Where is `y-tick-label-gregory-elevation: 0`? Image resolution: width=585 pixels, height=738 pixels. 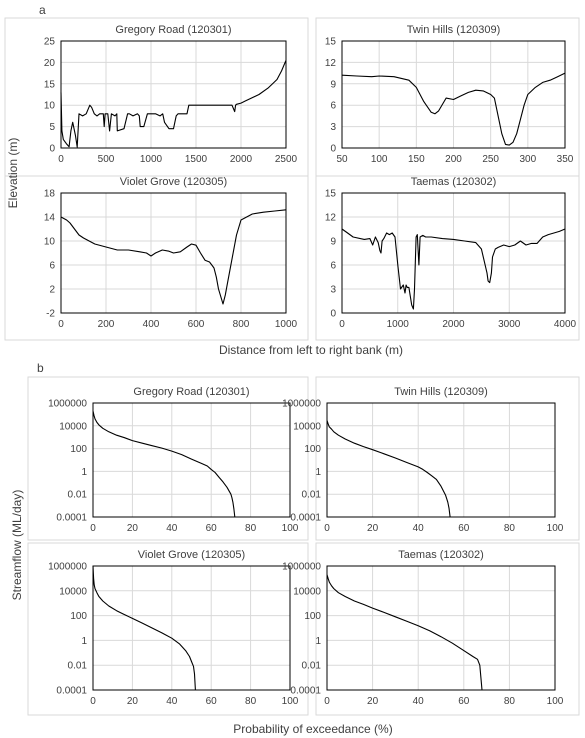
y-tick-label-gregory-elevation: 0 is located at coordinates (52, 149).